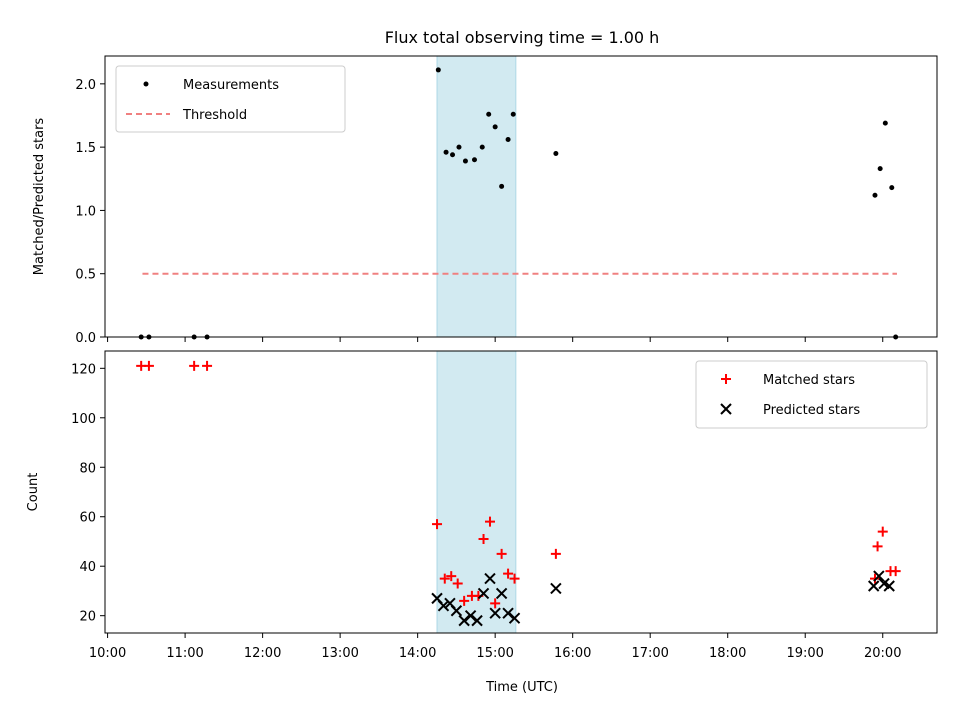 The width and height of the screenshot is (960, 720). Describe the element at coordinates (87, 468) in the screenshot. I see `y-tick-label: 80` at that location.